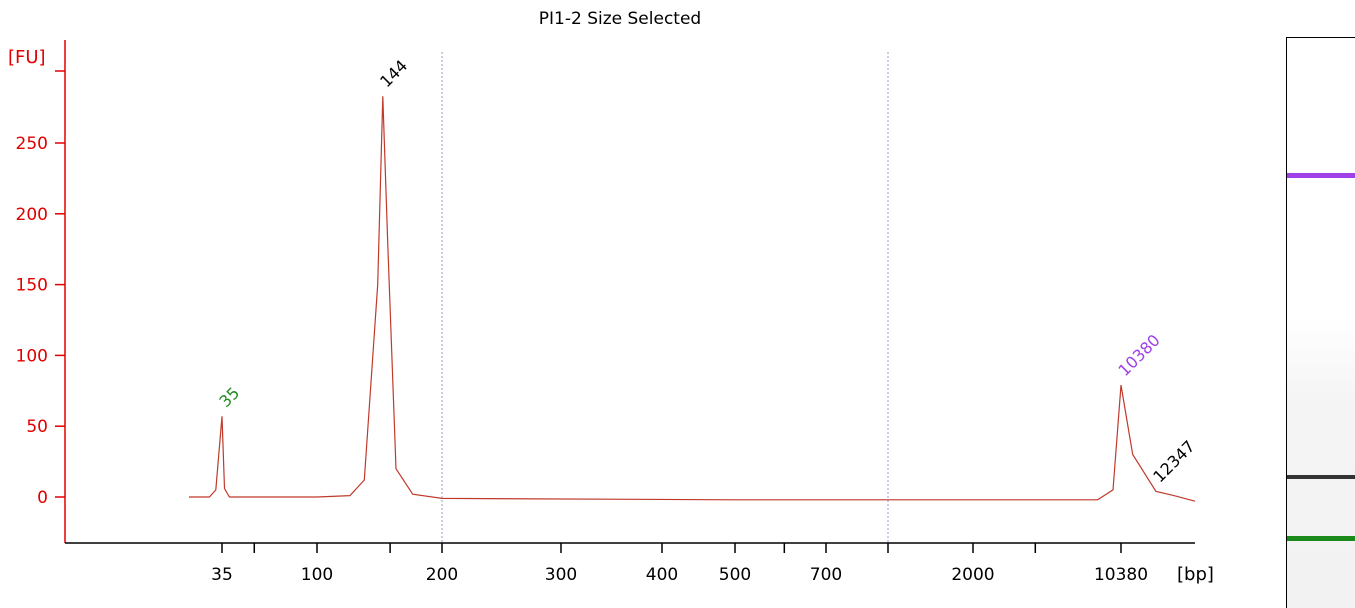  What do you see at coordinates (393, 73) in the screenshot?
I see `peak-label: 144` at bounding box center [393, 73].